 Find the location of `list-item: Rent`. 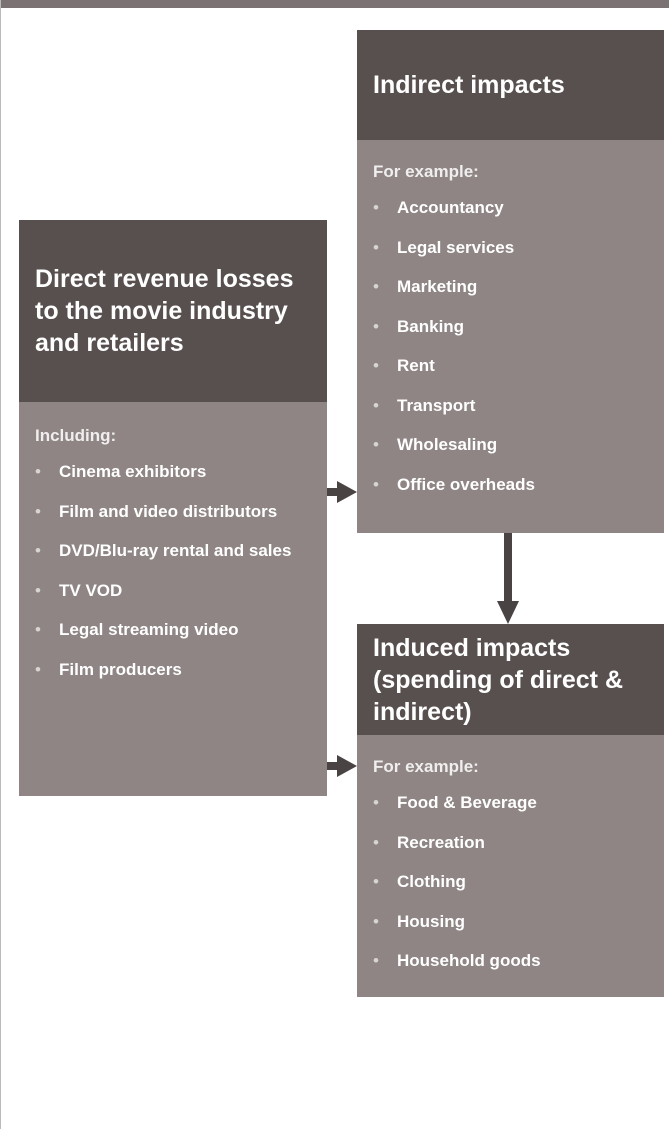

list-item: Rent is located at coordinates (510, 366).